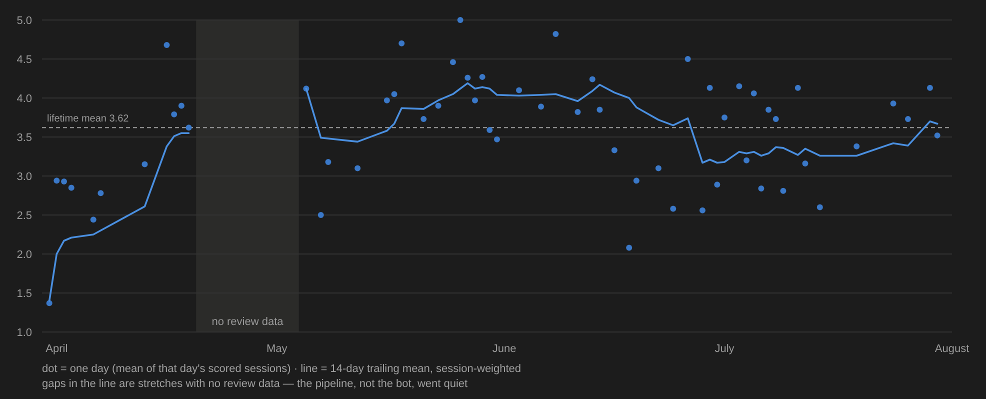  What do you see at coordinates (248, 322) in the screenshot?
I see `band-label: no review data` at bounding box center [248, 322].